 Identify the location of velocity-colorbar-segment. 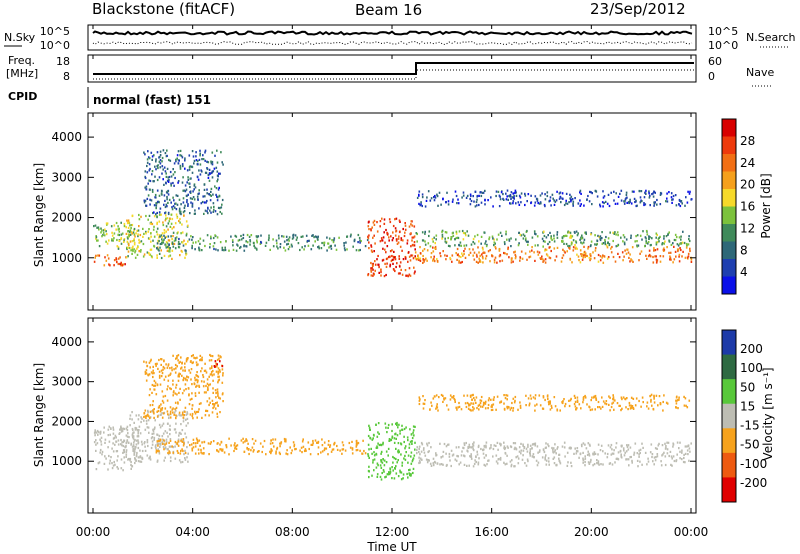
(729, 367).